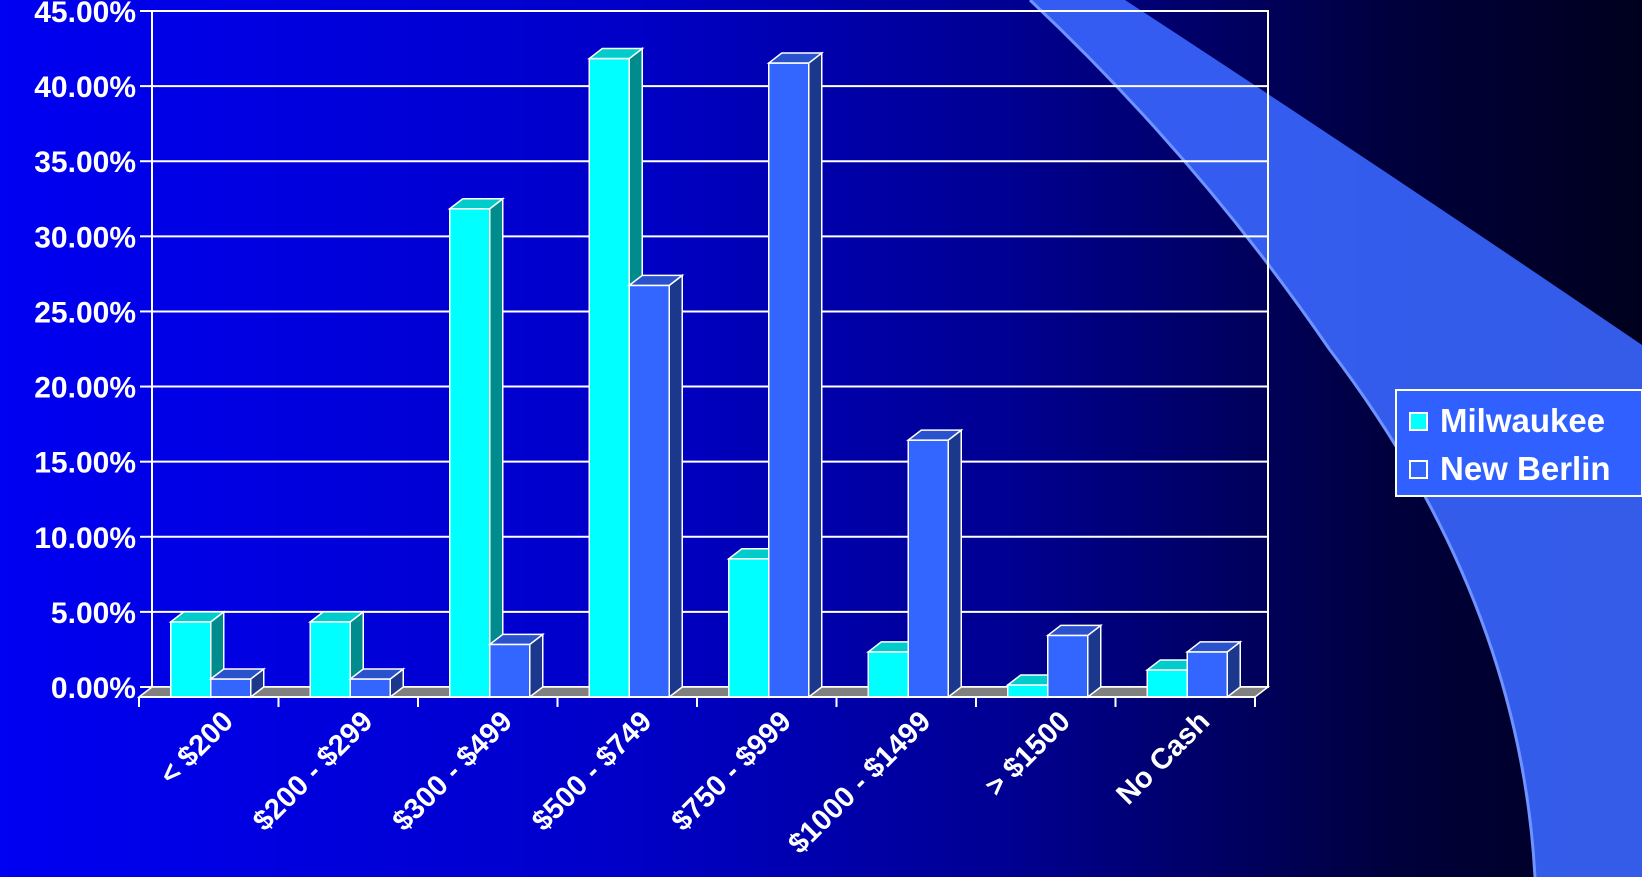 The height and width of the screenshot is (877, 1642). What do you see at coordinates (453, 771) in the screenshot?
I see `x-category-label: $300 - $499` at bounding box center [453, 771].